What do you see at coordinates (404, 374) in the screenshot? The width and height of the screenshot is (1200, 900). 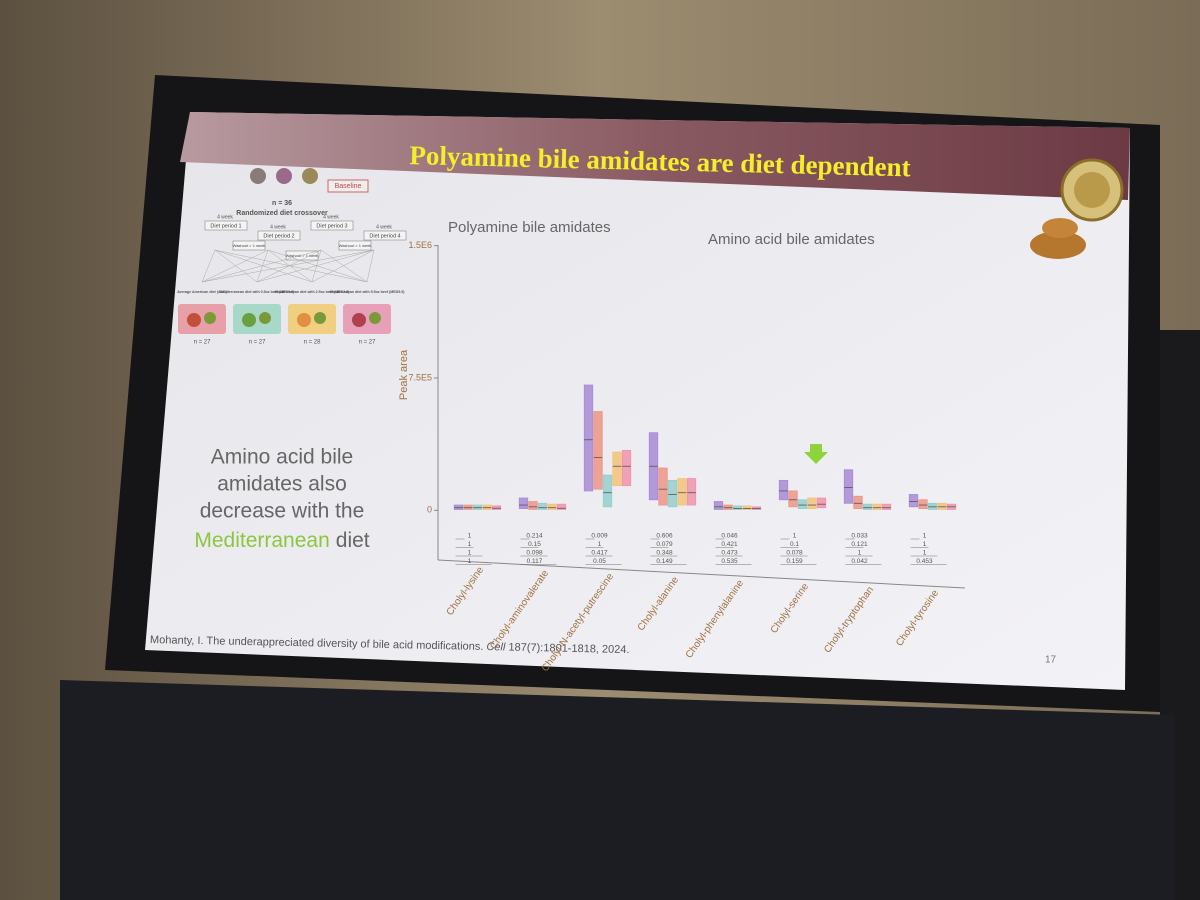 I see `y-axis-label: Peak area` at bounding box center [404, 374].